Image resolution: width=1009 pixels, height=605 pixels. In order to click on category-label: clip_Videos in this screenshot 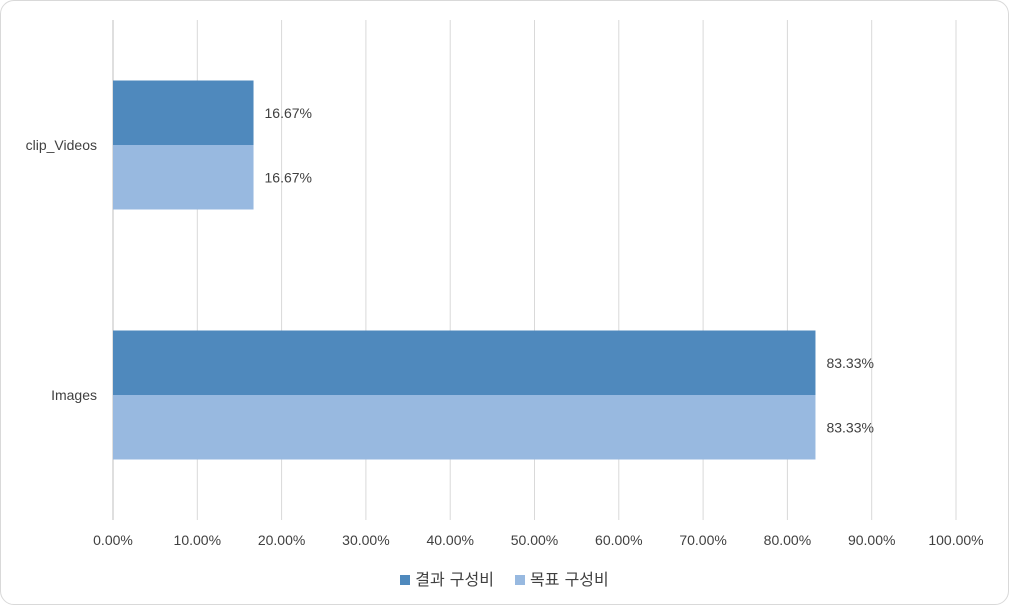, I will do `click(61, 145)`.